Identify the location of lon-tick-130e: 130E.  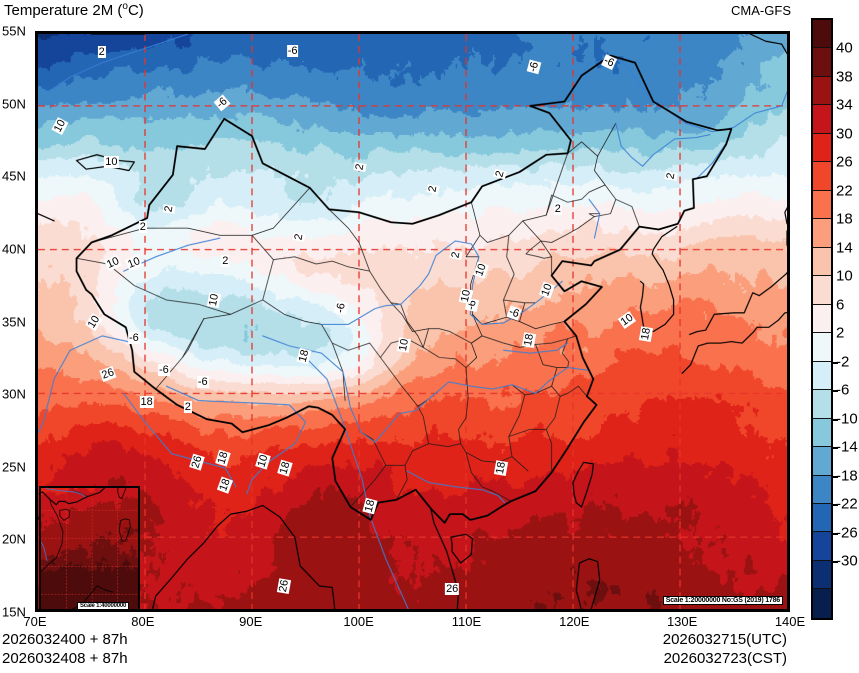
(682, 621).